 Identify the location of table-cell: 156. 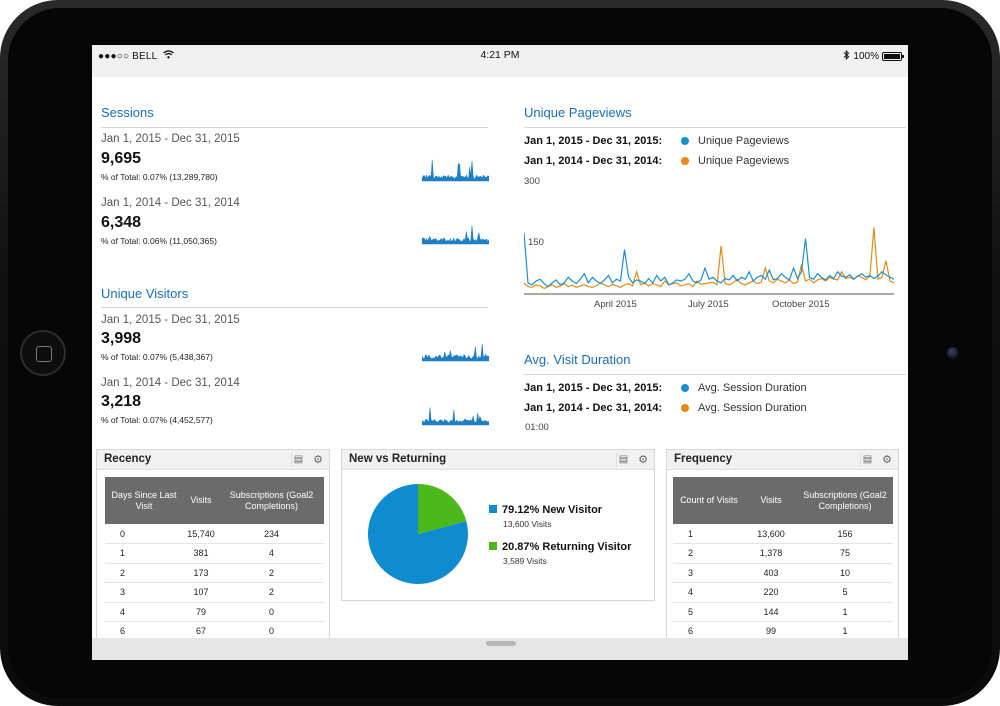
(845, 534).